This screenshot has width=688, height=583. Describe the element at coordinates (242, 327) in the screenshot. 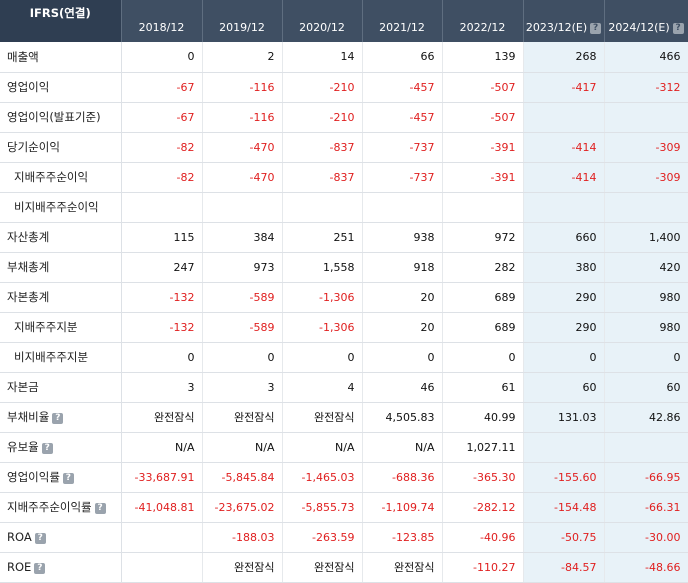

I see `value-cell: -589` at that location.